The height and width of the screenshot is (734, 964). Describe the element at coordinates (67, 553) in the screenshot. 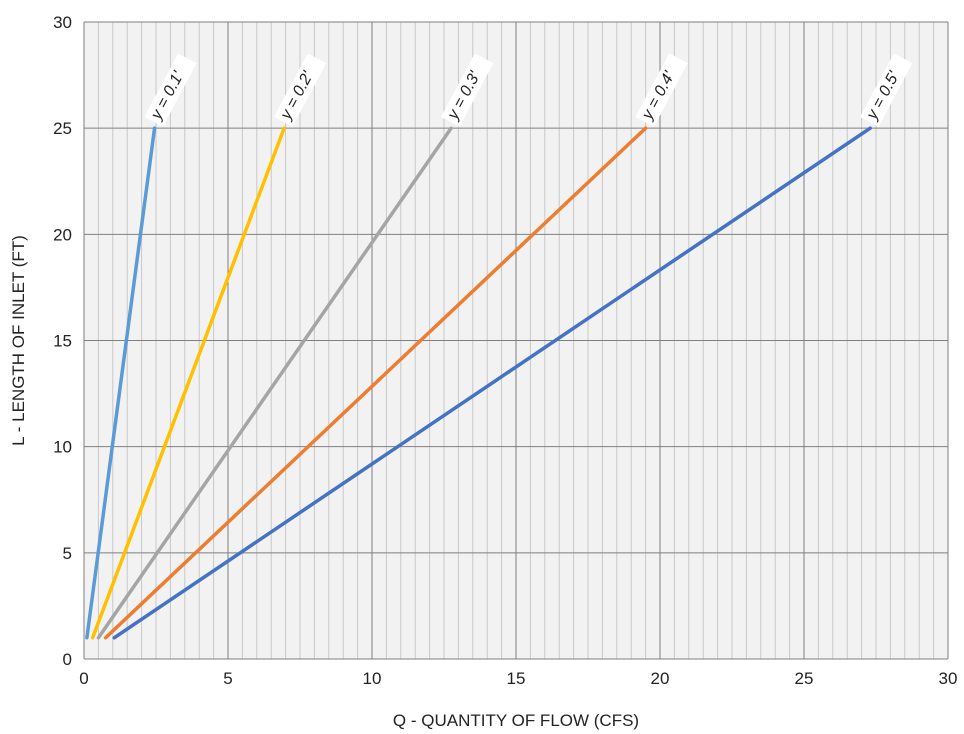

I see `y-tick-label: 5` at that location.